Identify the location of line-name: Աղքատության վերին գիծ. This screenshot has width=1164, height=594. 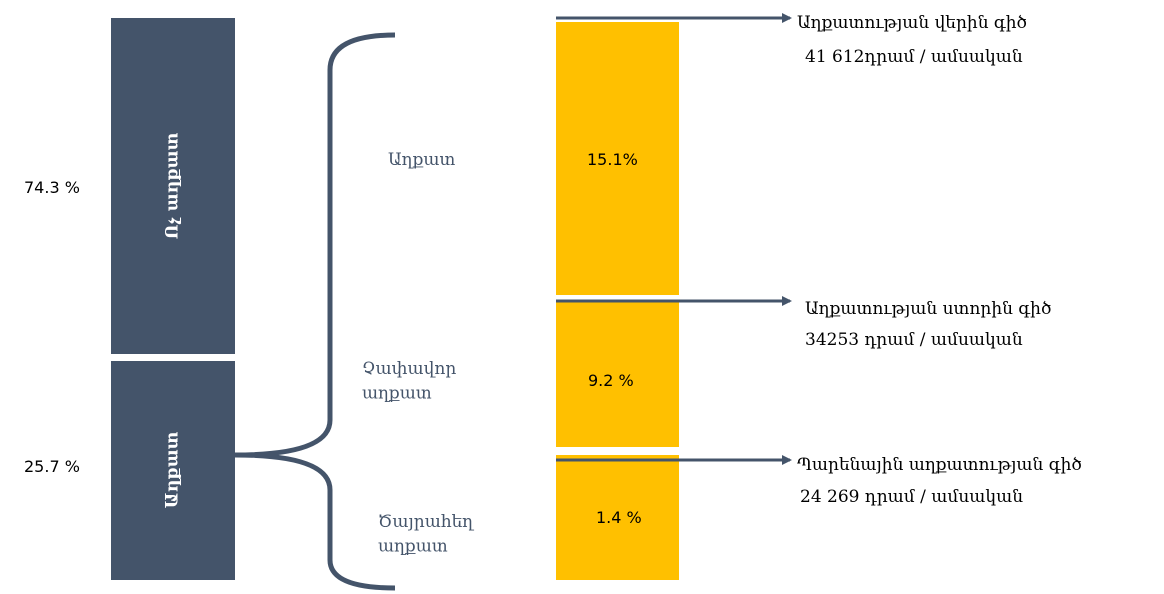
(912, 23).